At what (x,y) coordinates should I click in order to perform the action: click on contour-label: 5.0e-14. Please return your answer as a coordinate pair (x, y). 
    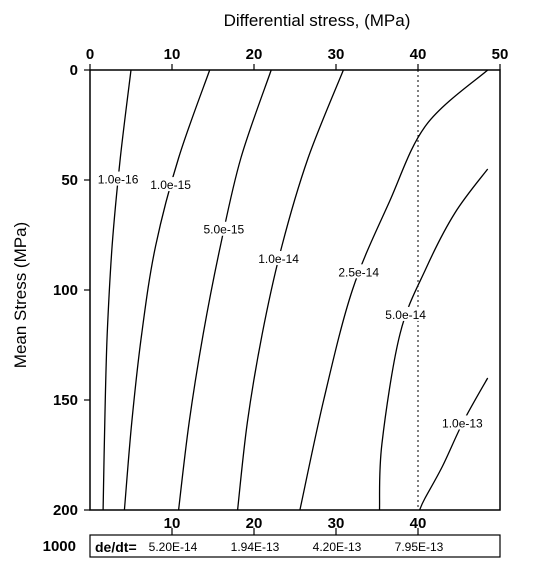
    Looking at the image, I should click on (405, 315).